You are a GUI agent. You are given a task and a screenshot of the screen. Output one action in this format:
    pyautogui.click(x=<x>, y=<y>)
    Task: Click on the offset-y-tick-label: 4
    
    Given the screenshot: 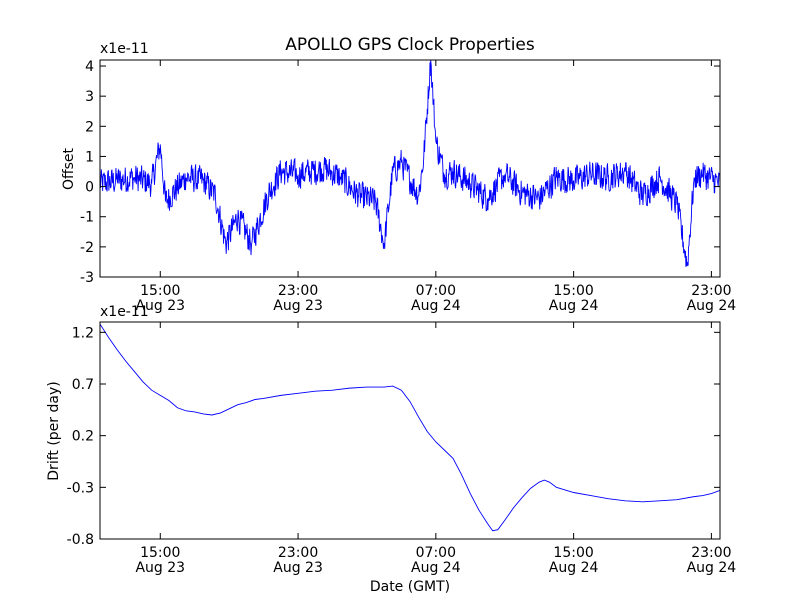 What is the action you would take?
    pyautogui.click(x=89, y=67)
    